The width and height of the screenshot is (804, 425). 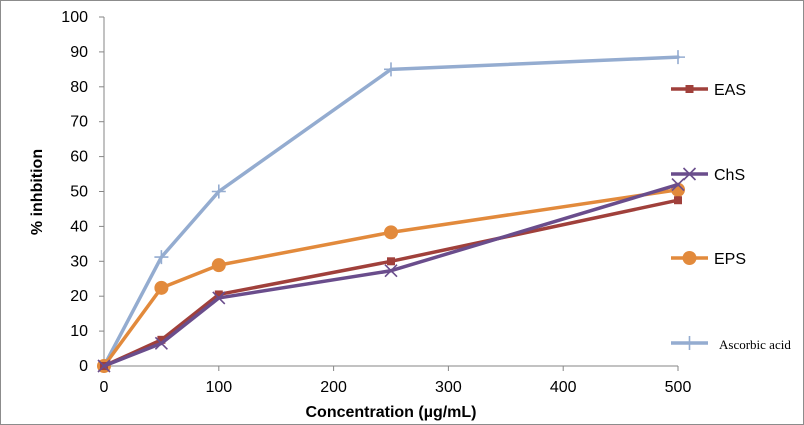 I want to click on x-tick-label: 200, so click(x=333, y=387).